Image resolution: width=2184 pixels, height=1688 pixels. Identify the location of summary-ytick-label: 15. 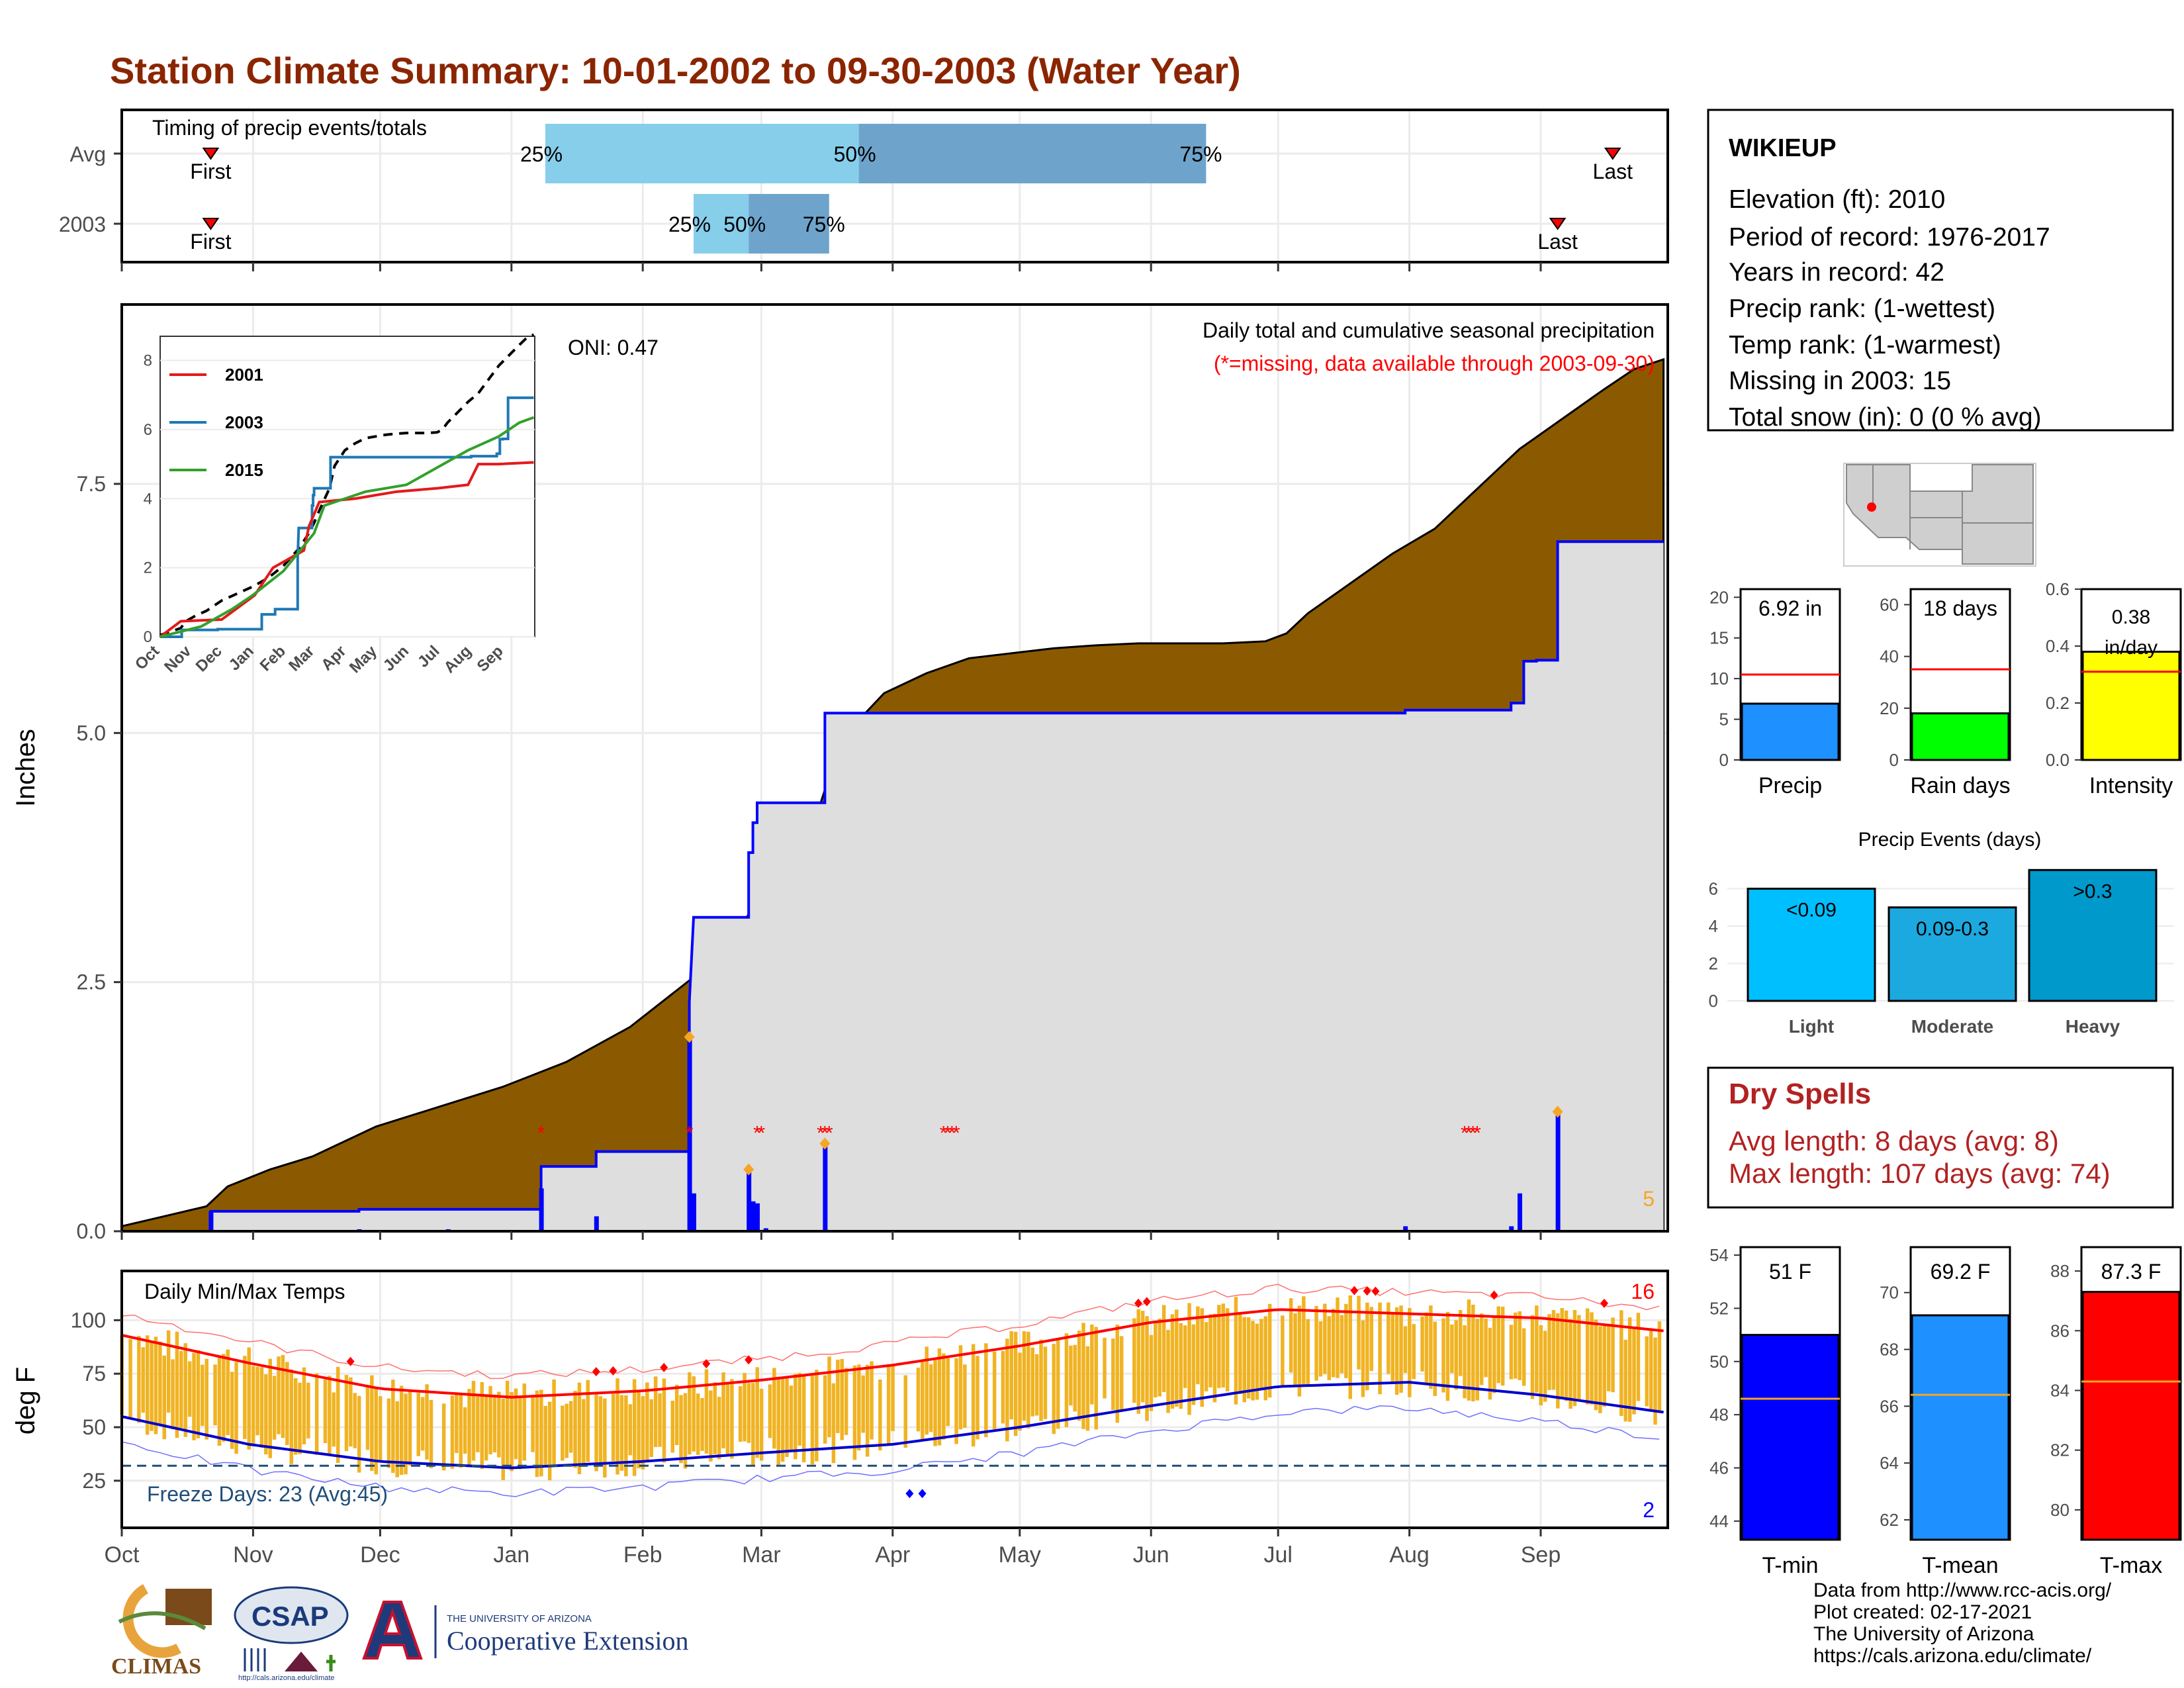
(1719, 638).